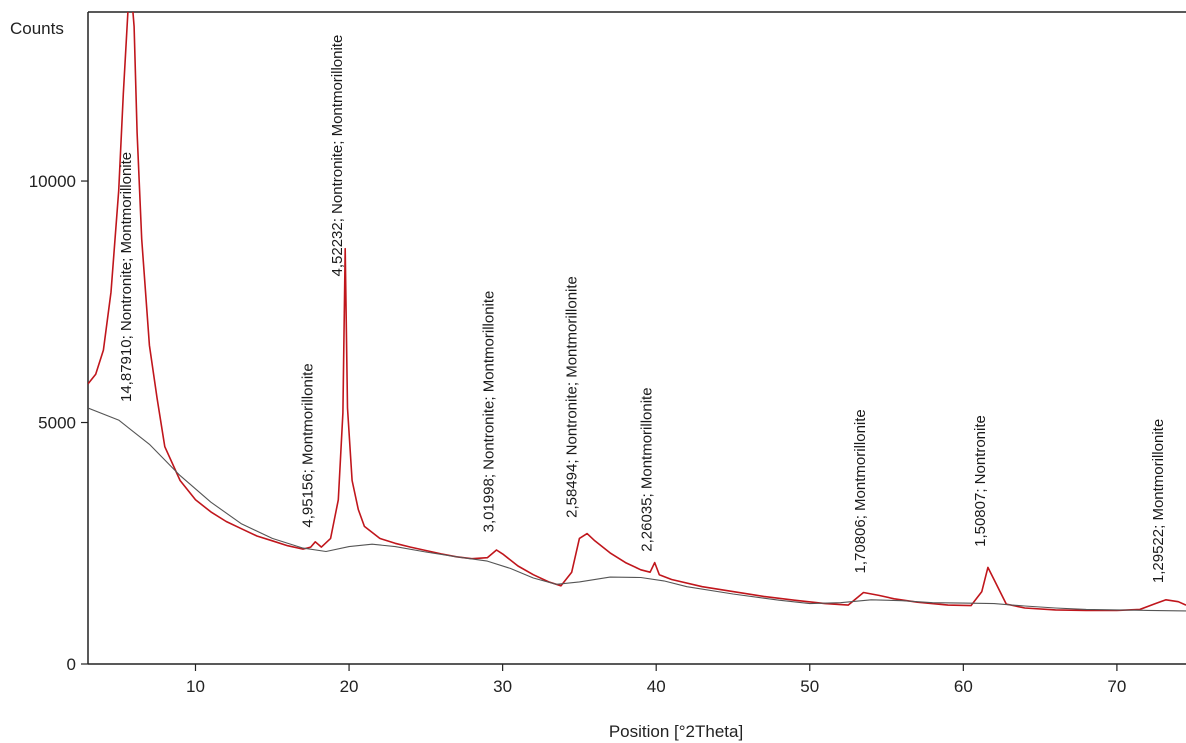 This screenshot has height=743, width=1186. Describe the element at coordinates (656, 686) in the screenshot. I see `x-tick-label: 40` at that location.